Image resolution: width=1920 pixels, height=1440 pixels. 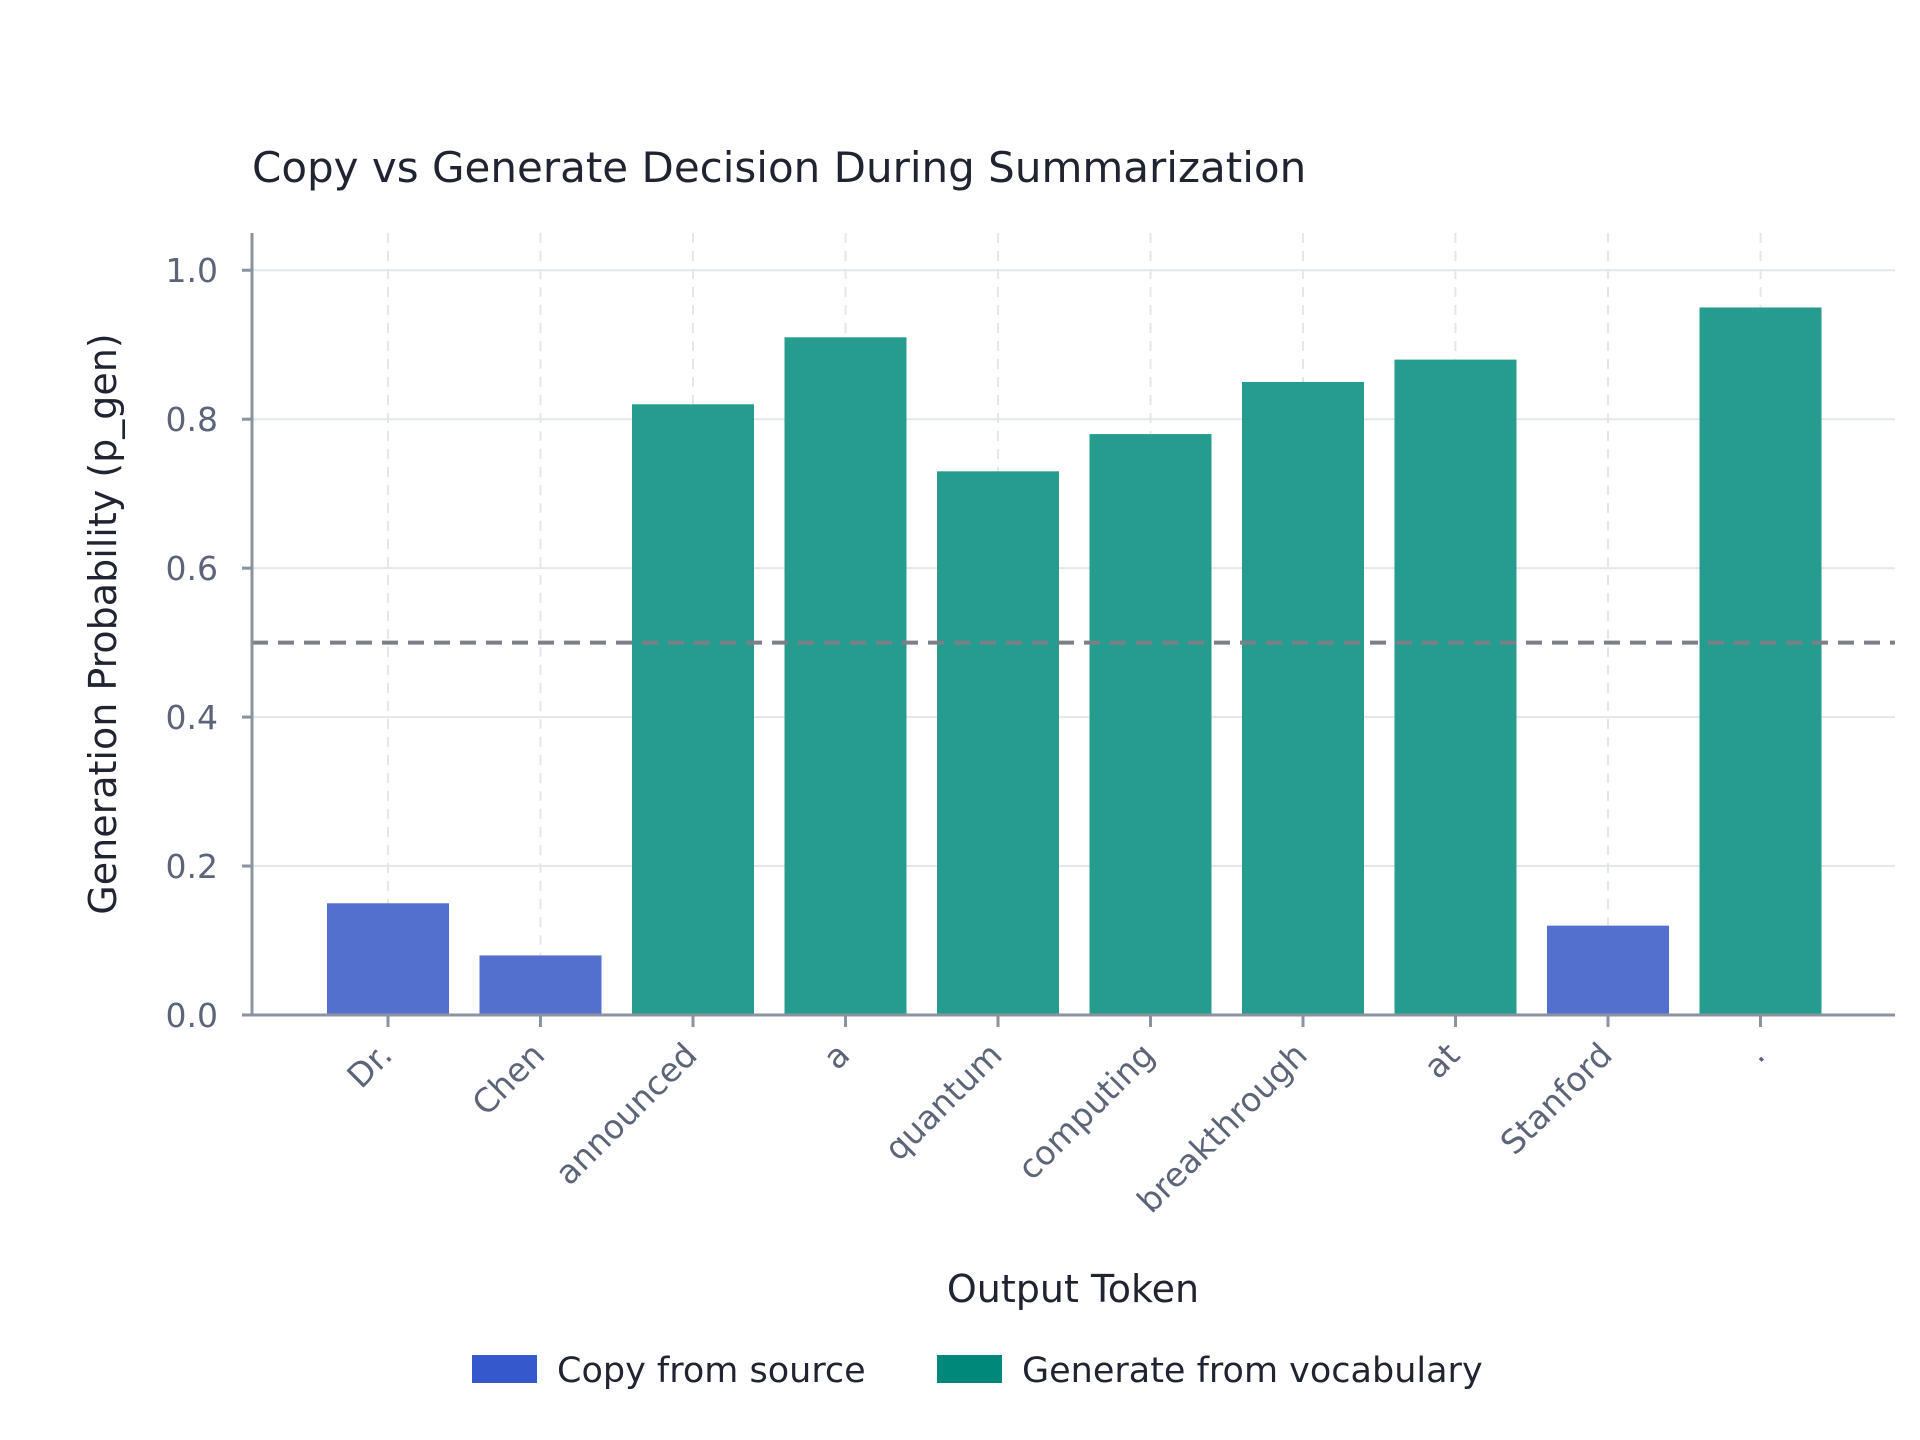 I want to click on y-tick-label: 0.2, so click(x=192, y=866).